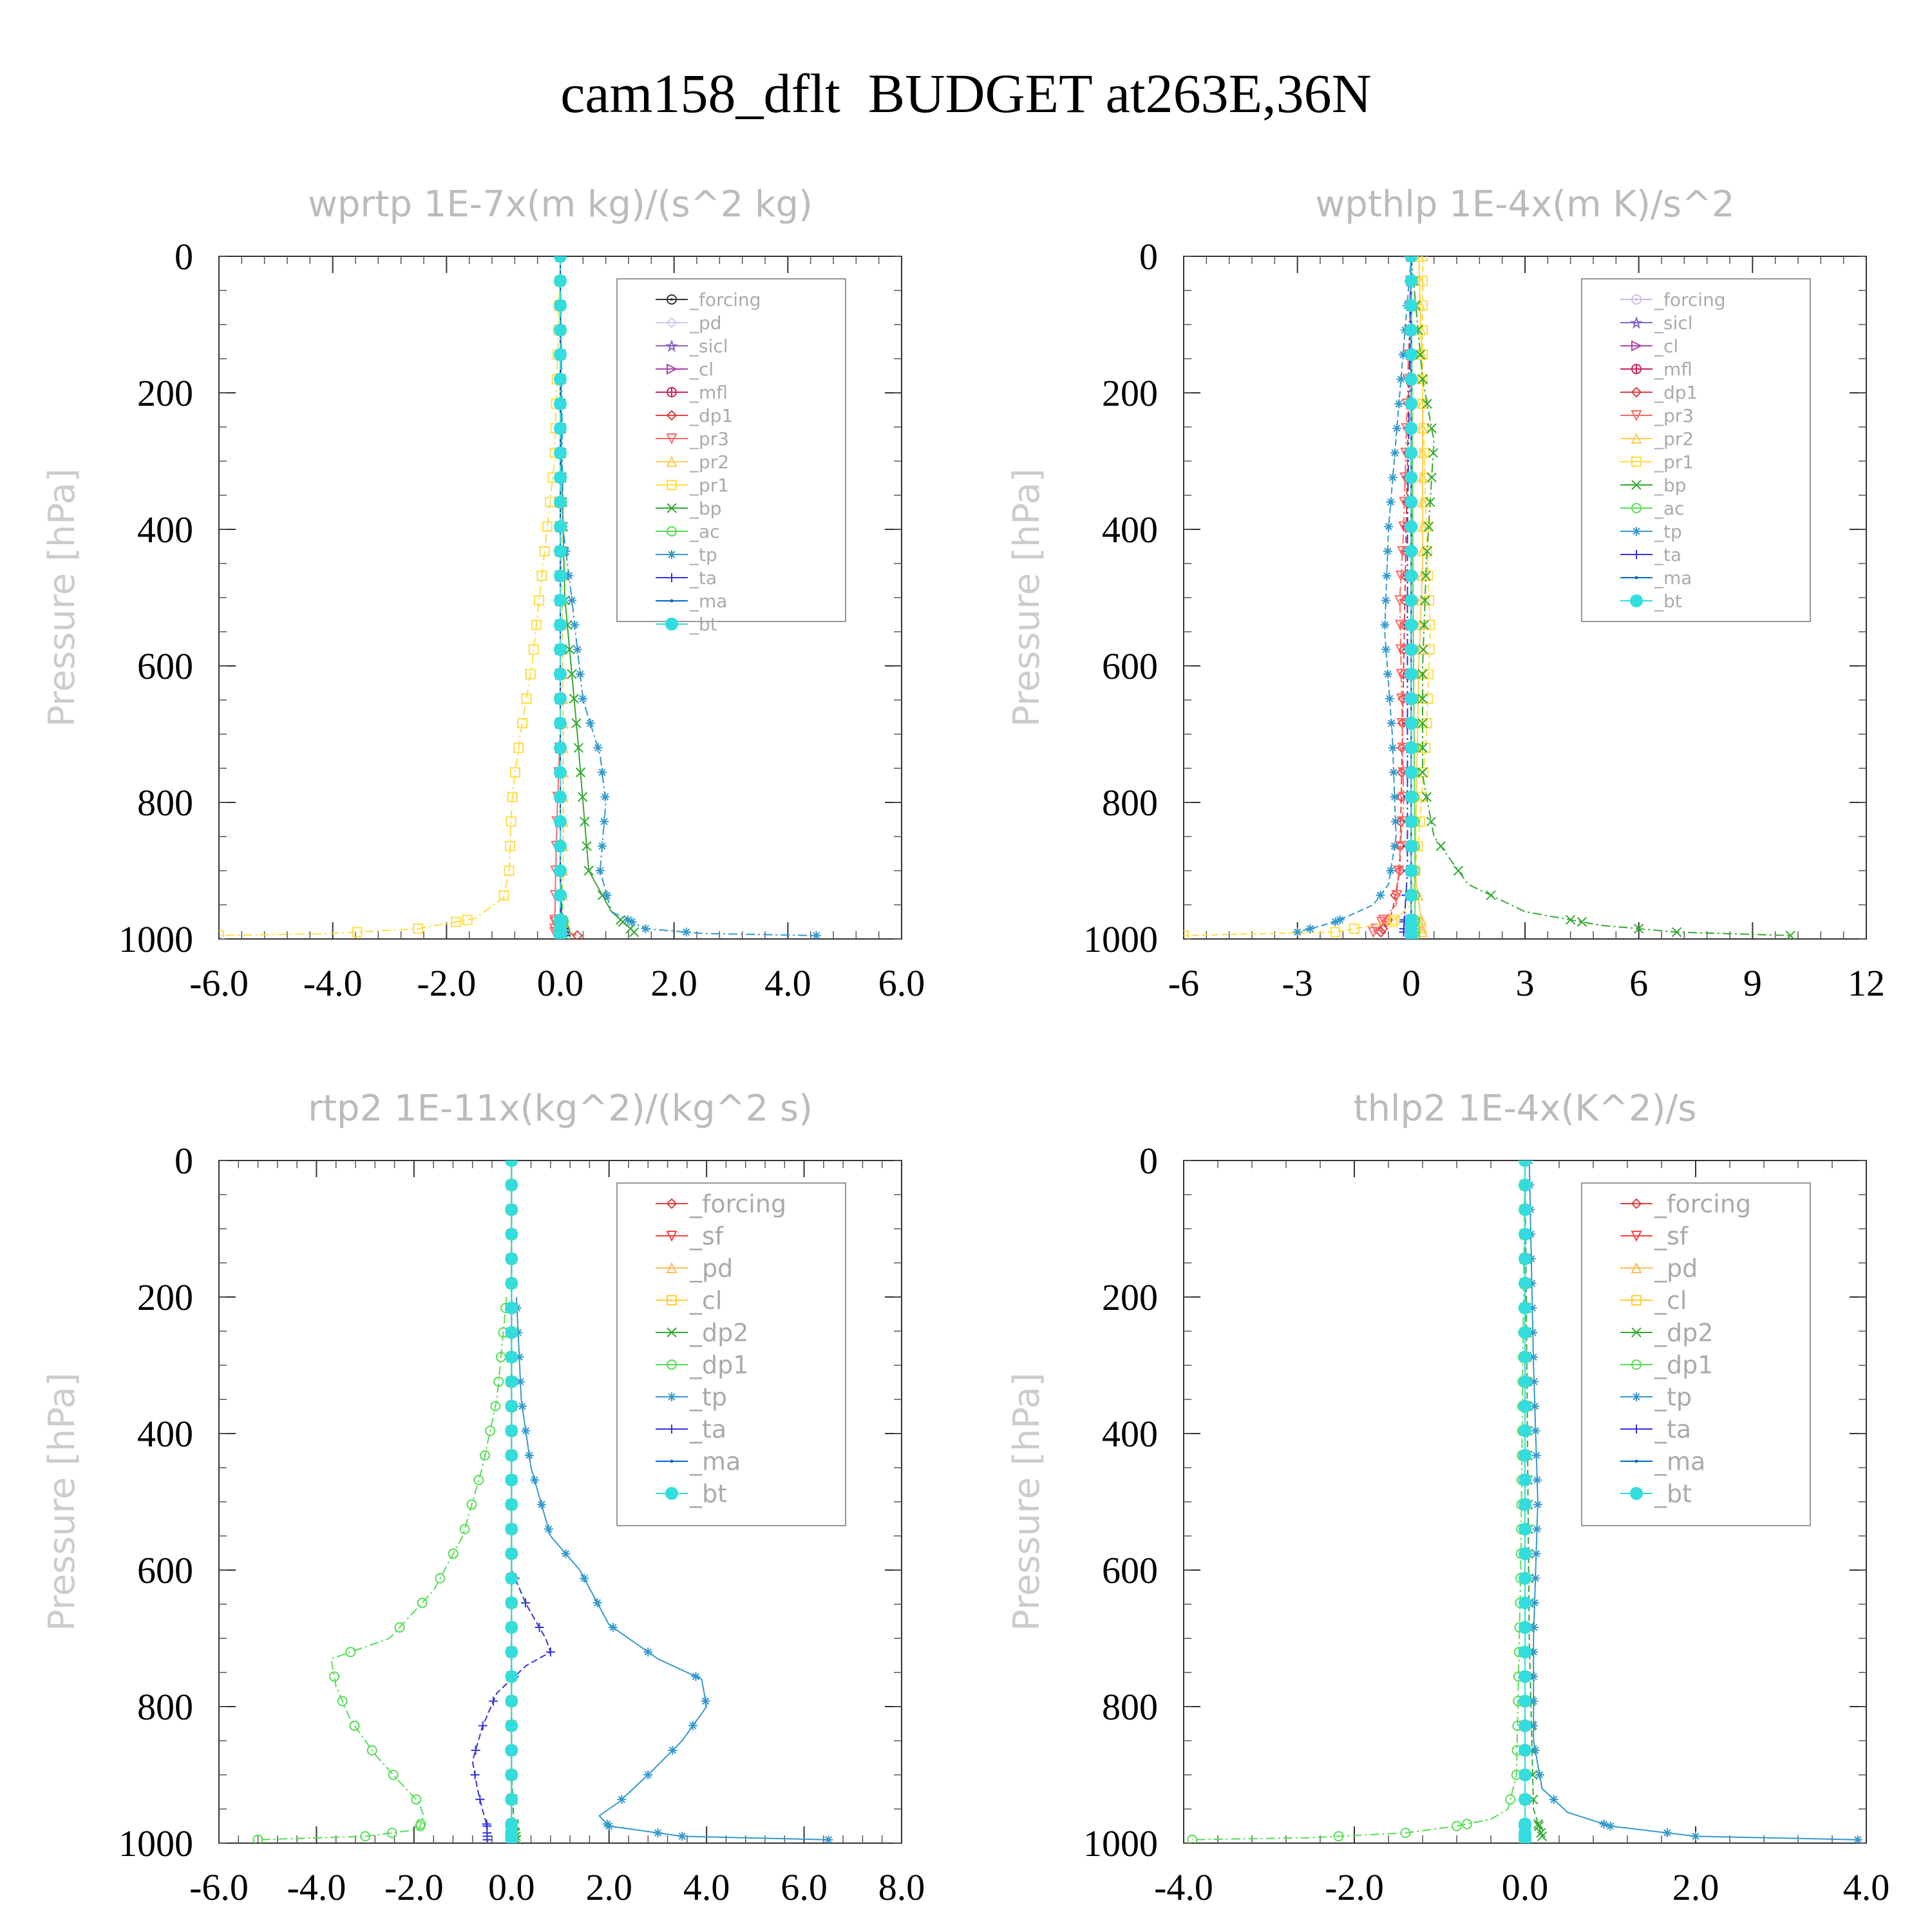 The image size is (1932, 1932). I want to click on legend-item: _forcing, so click(1686, 1203).